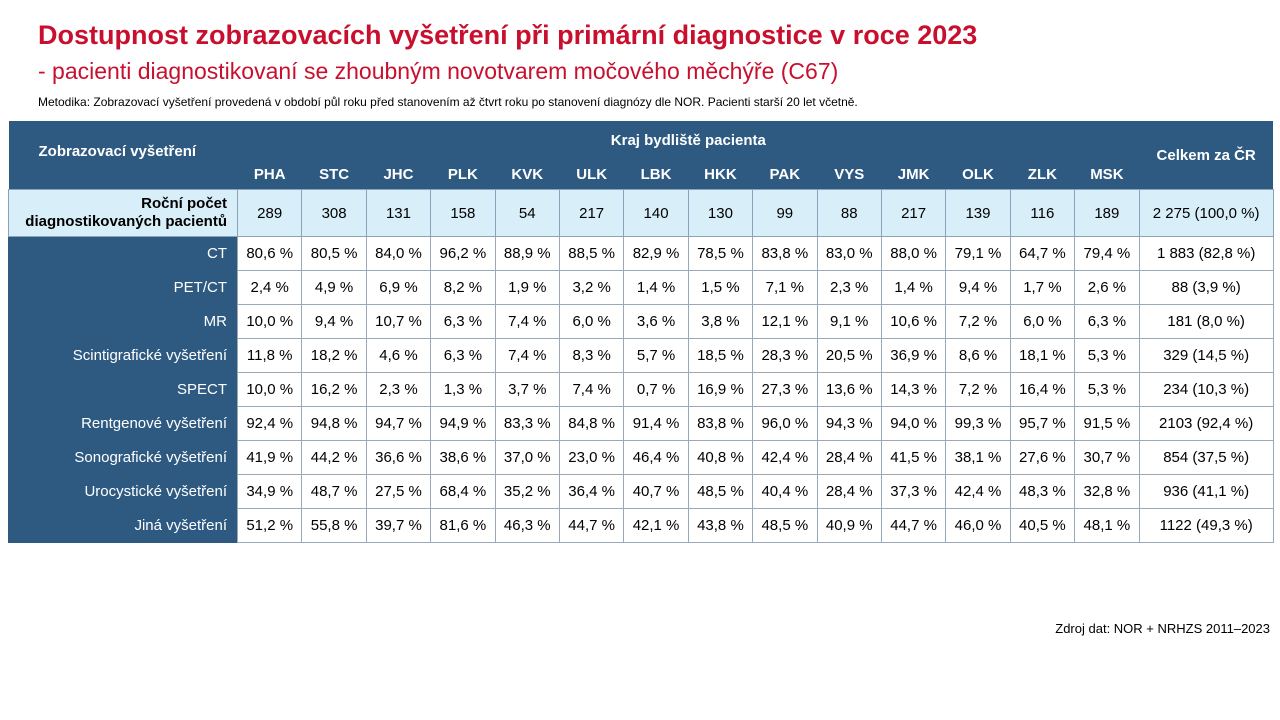 This screenshot has width=1280, height=720. I want to click on table-cell-total: 329 (14,5 %), so click(1206, 355).